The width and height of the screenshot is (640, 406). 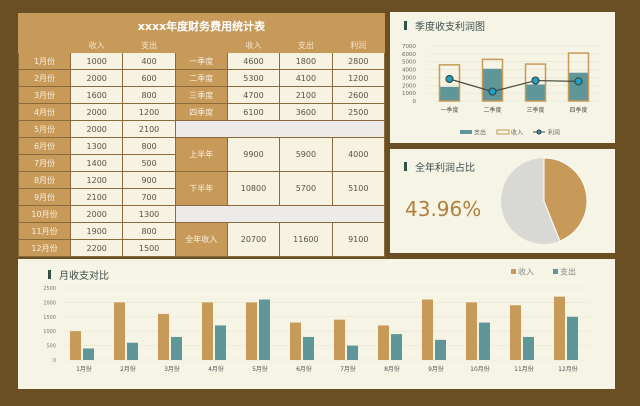 What do you see at coordinates (96, 231) in the screenshot?
I see `month-income: 1900` at bounding box center [96, 231].